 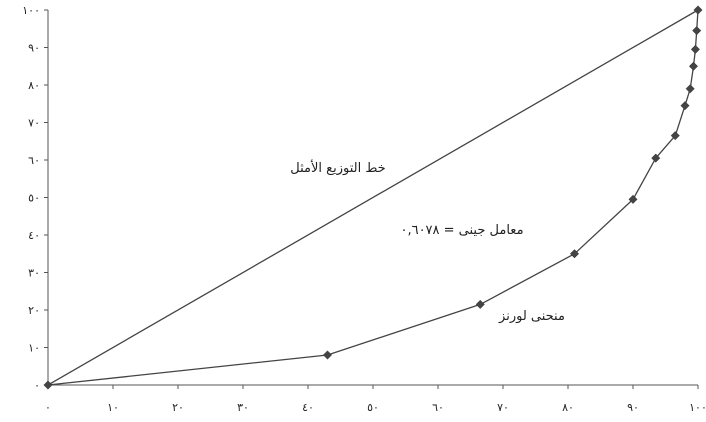 I want to click on y-tick-label: ٥٠, so click(x=34, y=198).